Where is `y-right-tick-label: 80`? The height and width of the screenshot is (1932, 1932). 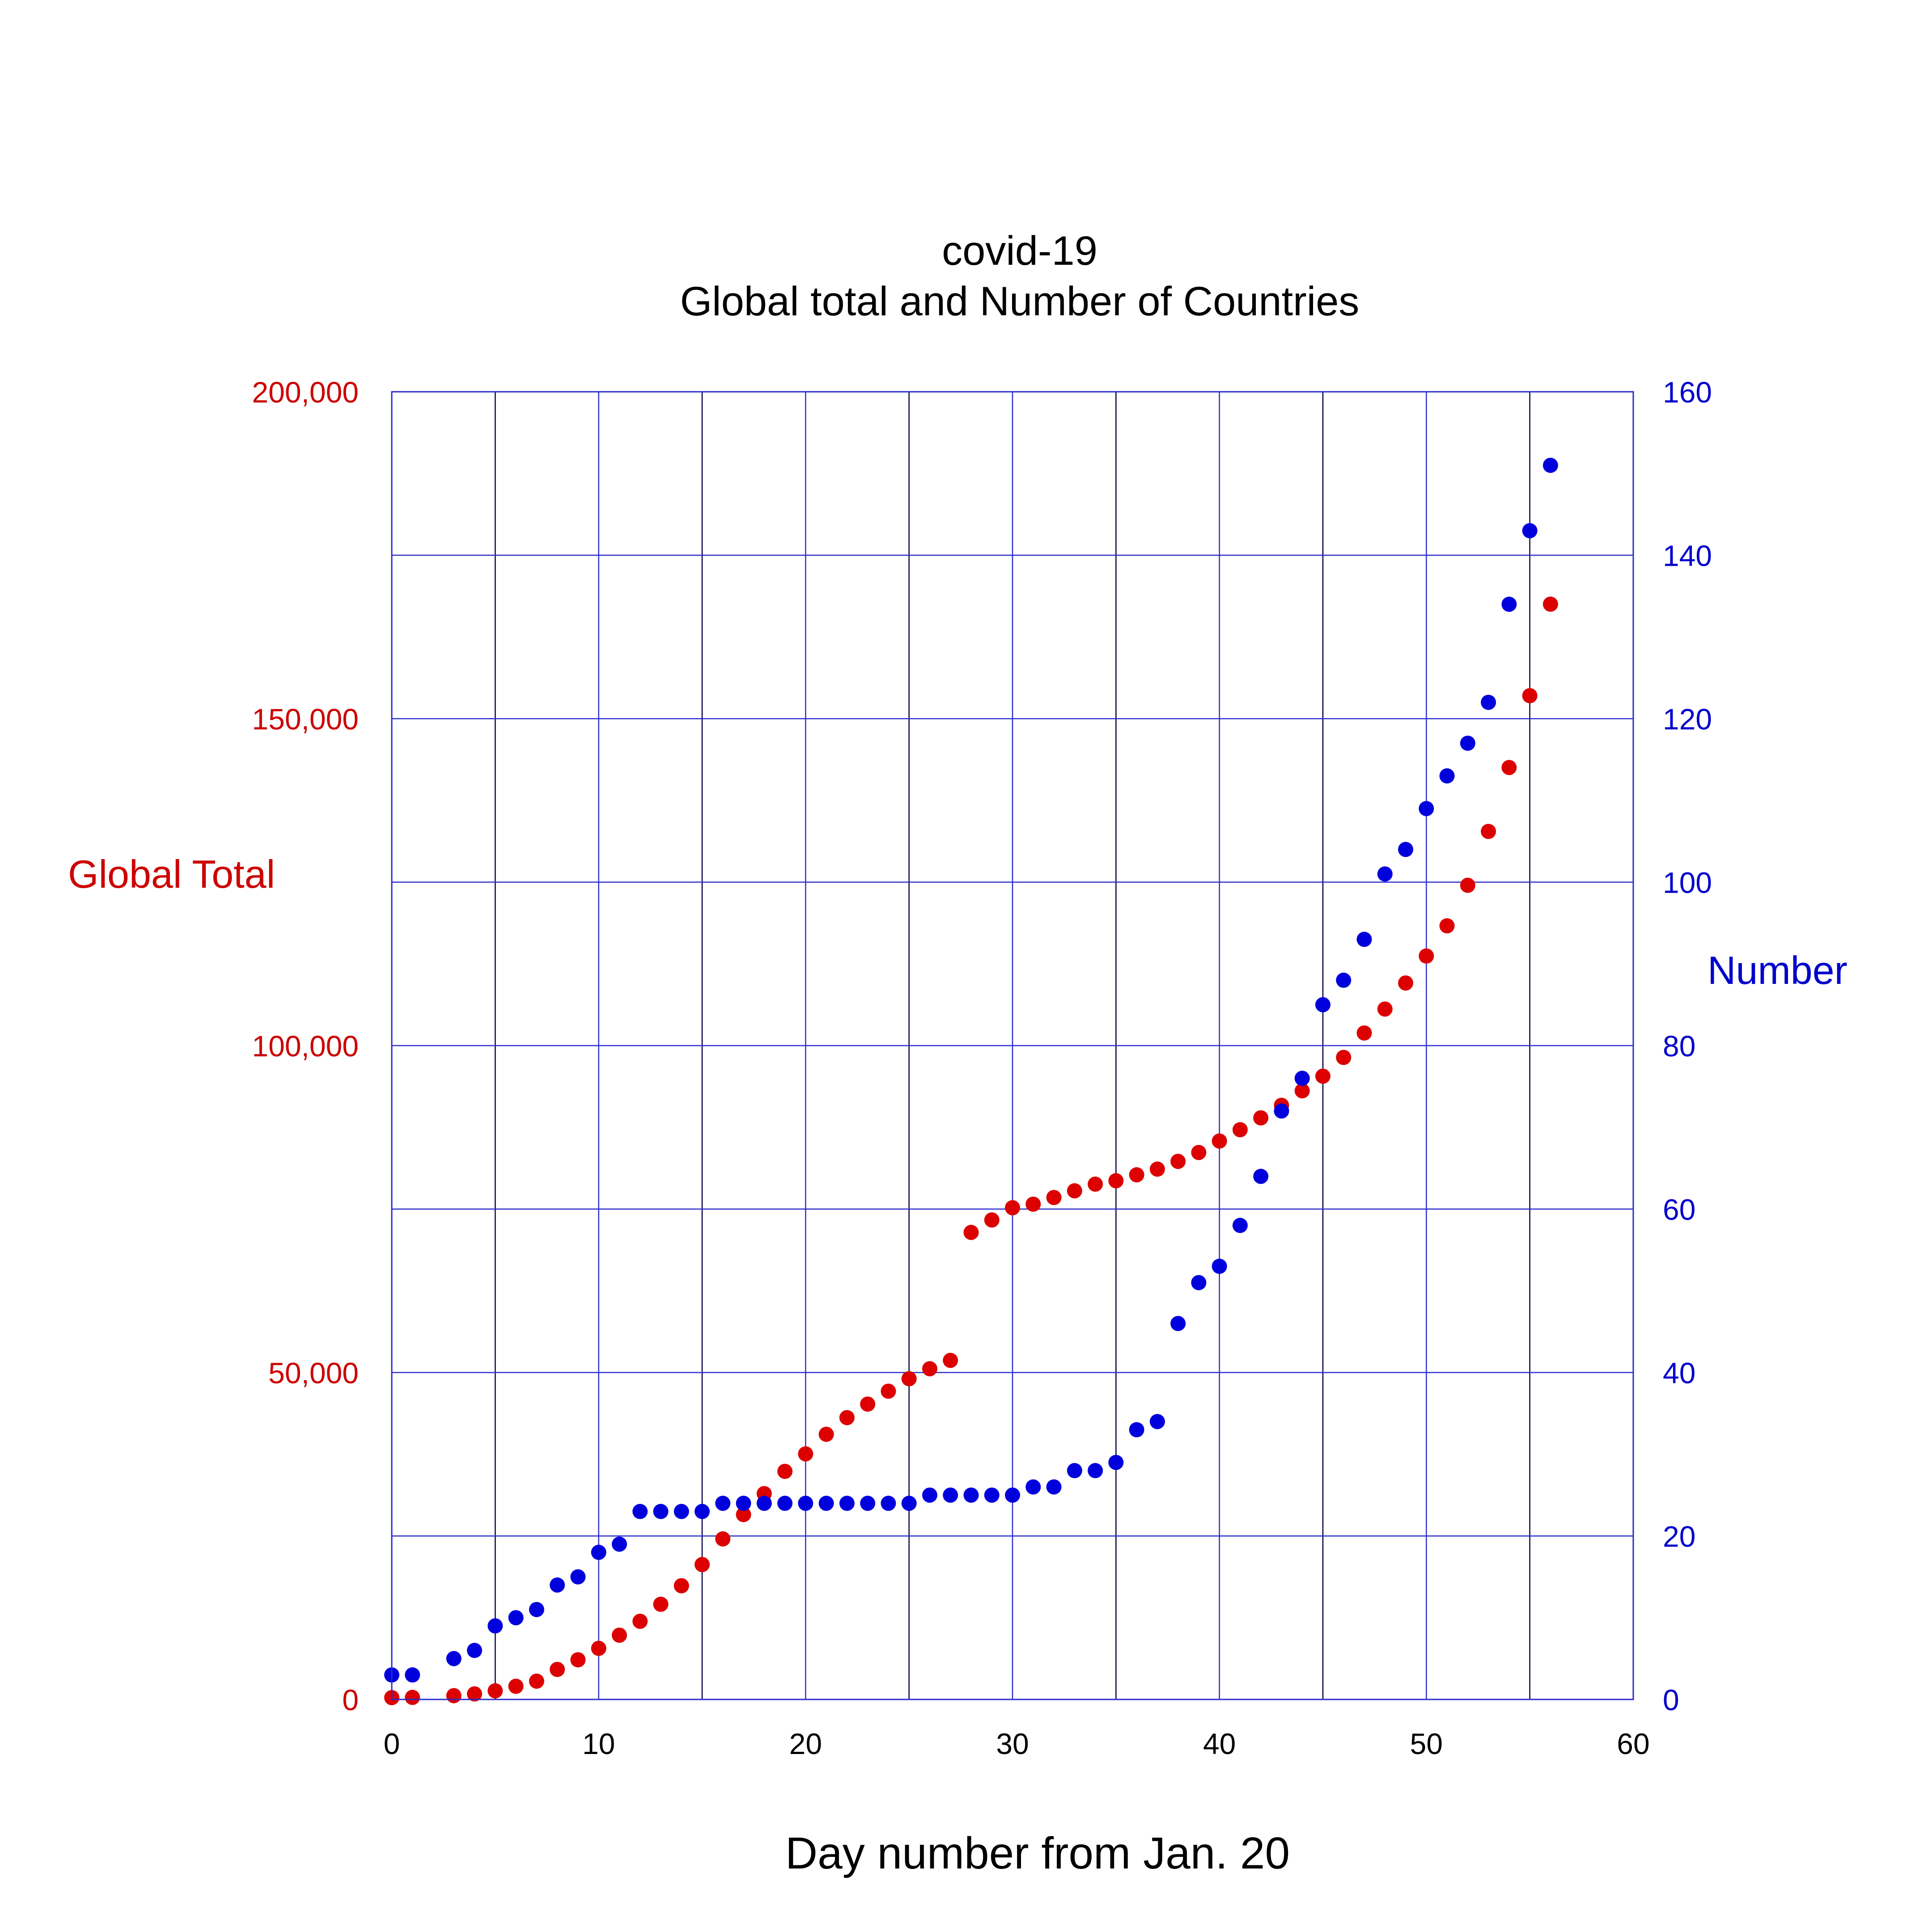 y-right-tick-label: 80 is located at coordinates (1679, 1046).